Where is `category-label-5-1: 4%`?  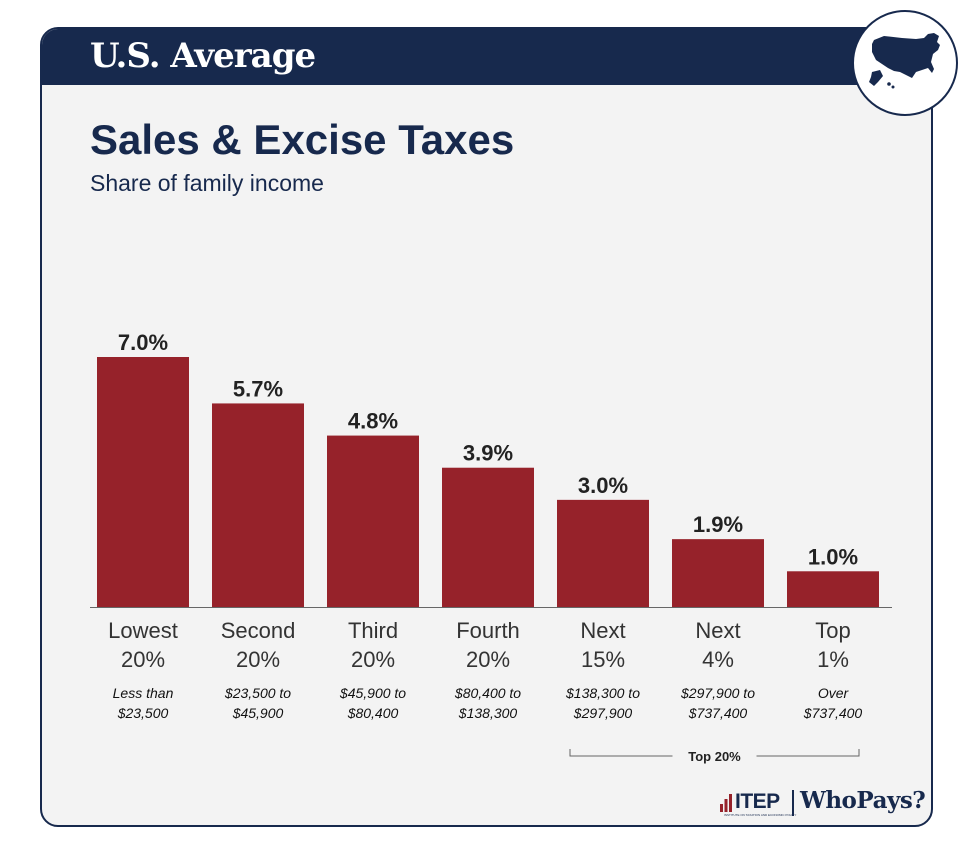
category-label-5-1: 4% is located at coordinates (718, 659).